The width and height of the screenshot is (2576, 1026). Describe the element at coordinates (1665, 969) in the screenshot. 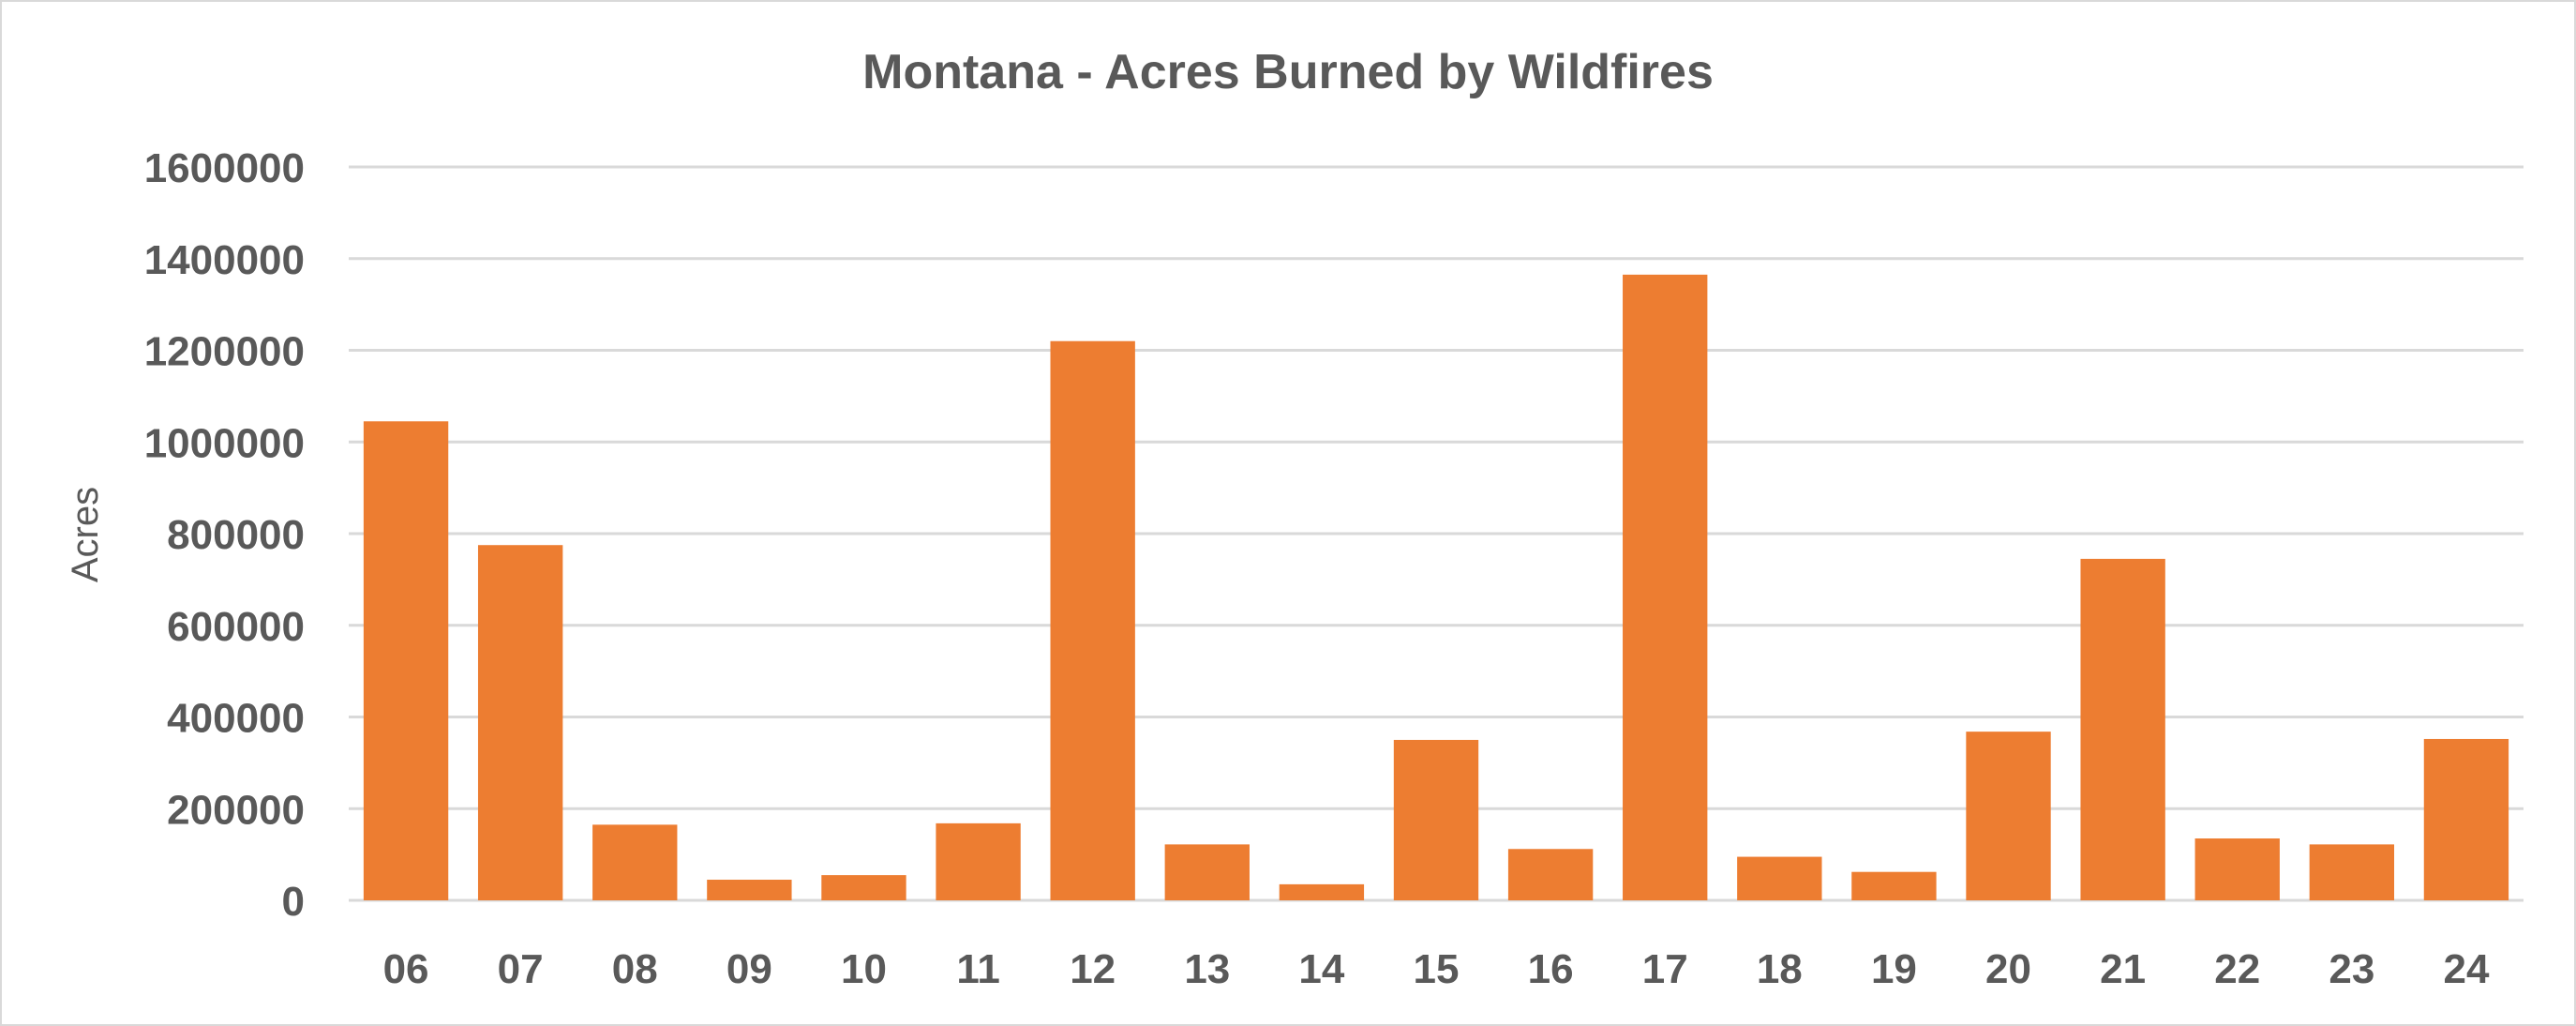

I see `x-tick-label: 17` at that location.